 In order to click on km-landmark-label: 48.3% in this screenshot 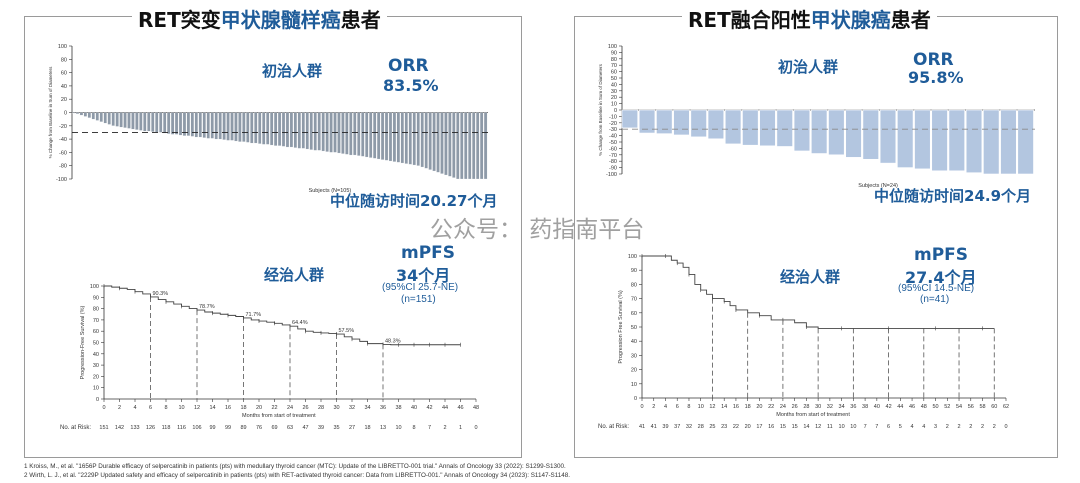, I will do `click(393, 341)`.